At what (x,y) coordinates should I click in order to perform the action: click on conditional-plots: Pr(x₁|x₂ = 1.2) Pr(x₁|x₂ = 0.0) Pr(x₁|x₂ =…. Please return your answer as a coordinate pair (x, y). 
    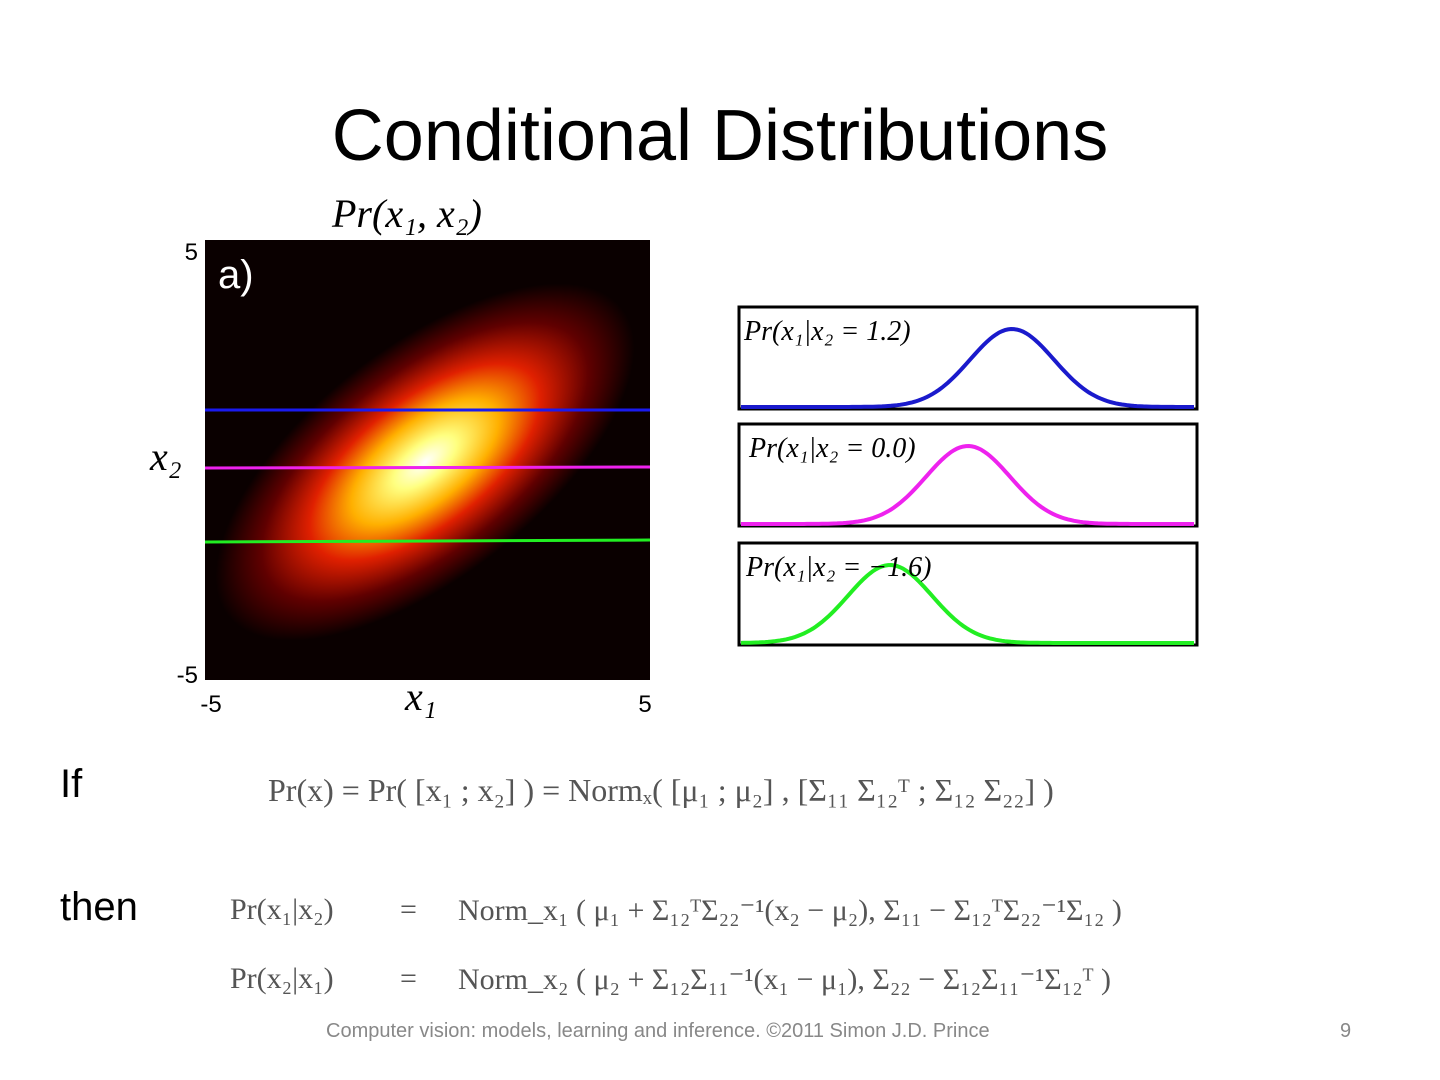
    Looking at the image, I should click on (968, 476).